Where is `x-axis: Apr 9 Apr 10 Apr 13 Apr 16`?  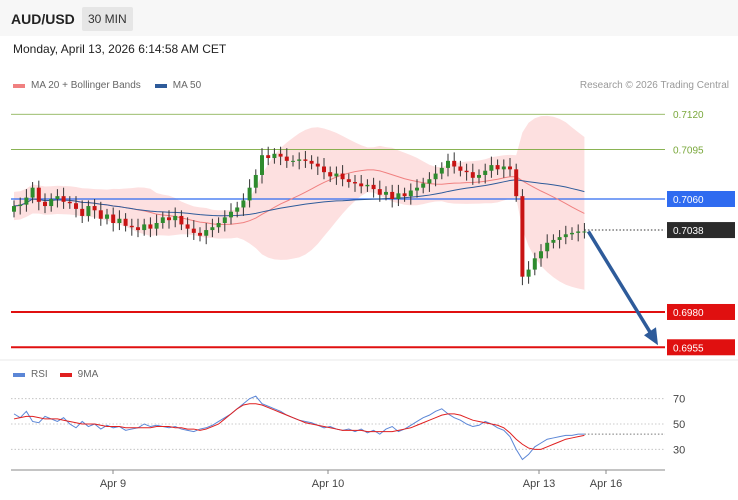
x-axis: Apr 9 Apr 10 Apr 13 Apr 16 is located at coordinates (338, 479).